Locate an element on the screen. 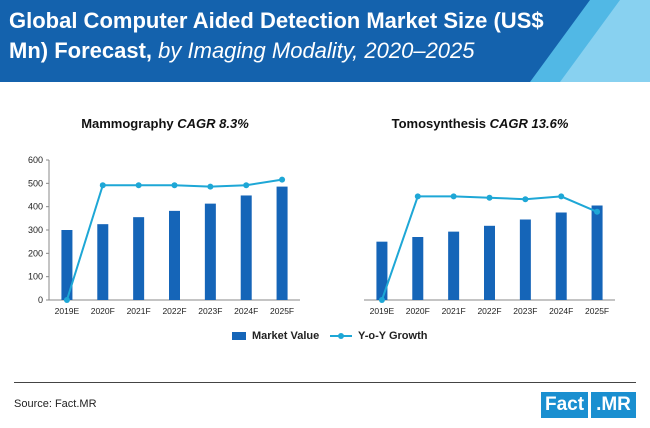  y-tick-label: 400 is located at coordinates (35, 207).